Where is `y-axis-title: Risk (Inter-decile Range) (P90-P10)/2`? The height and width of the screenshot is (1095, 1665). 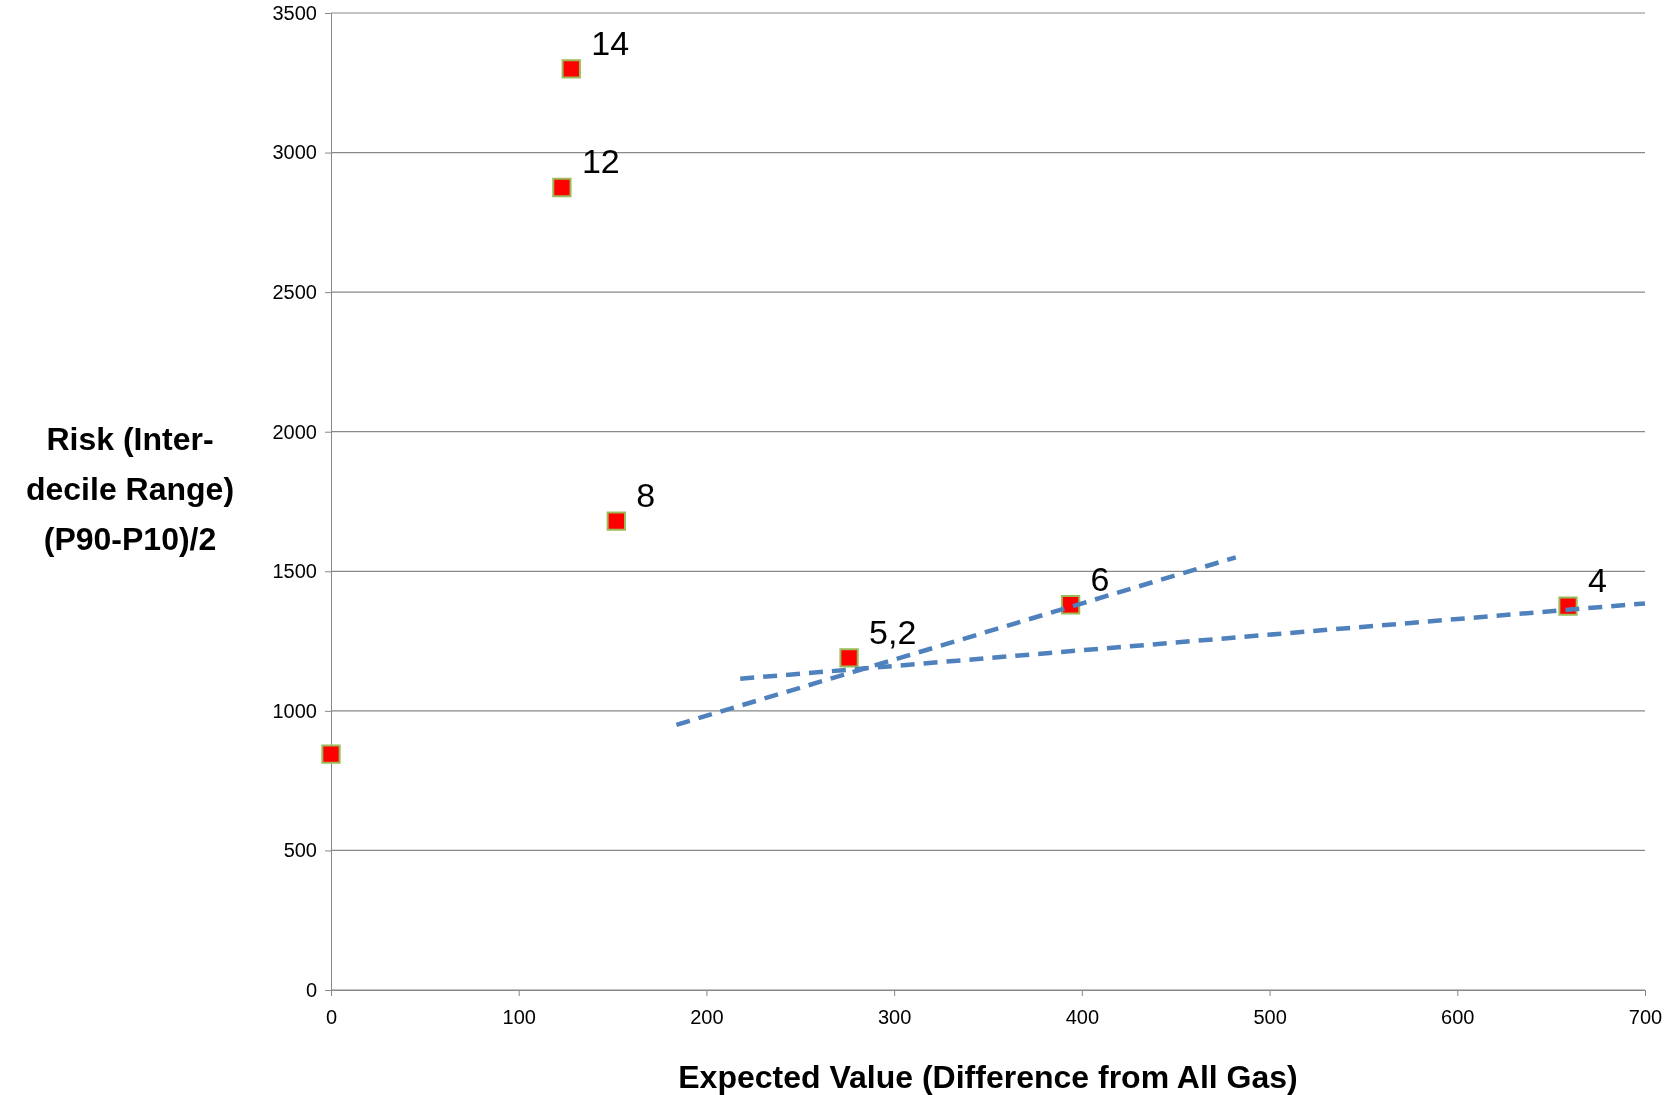
y-axis-title: Risk (Inter-decile Range) (P90-P10)/2 is located at coordinates (130, 489).